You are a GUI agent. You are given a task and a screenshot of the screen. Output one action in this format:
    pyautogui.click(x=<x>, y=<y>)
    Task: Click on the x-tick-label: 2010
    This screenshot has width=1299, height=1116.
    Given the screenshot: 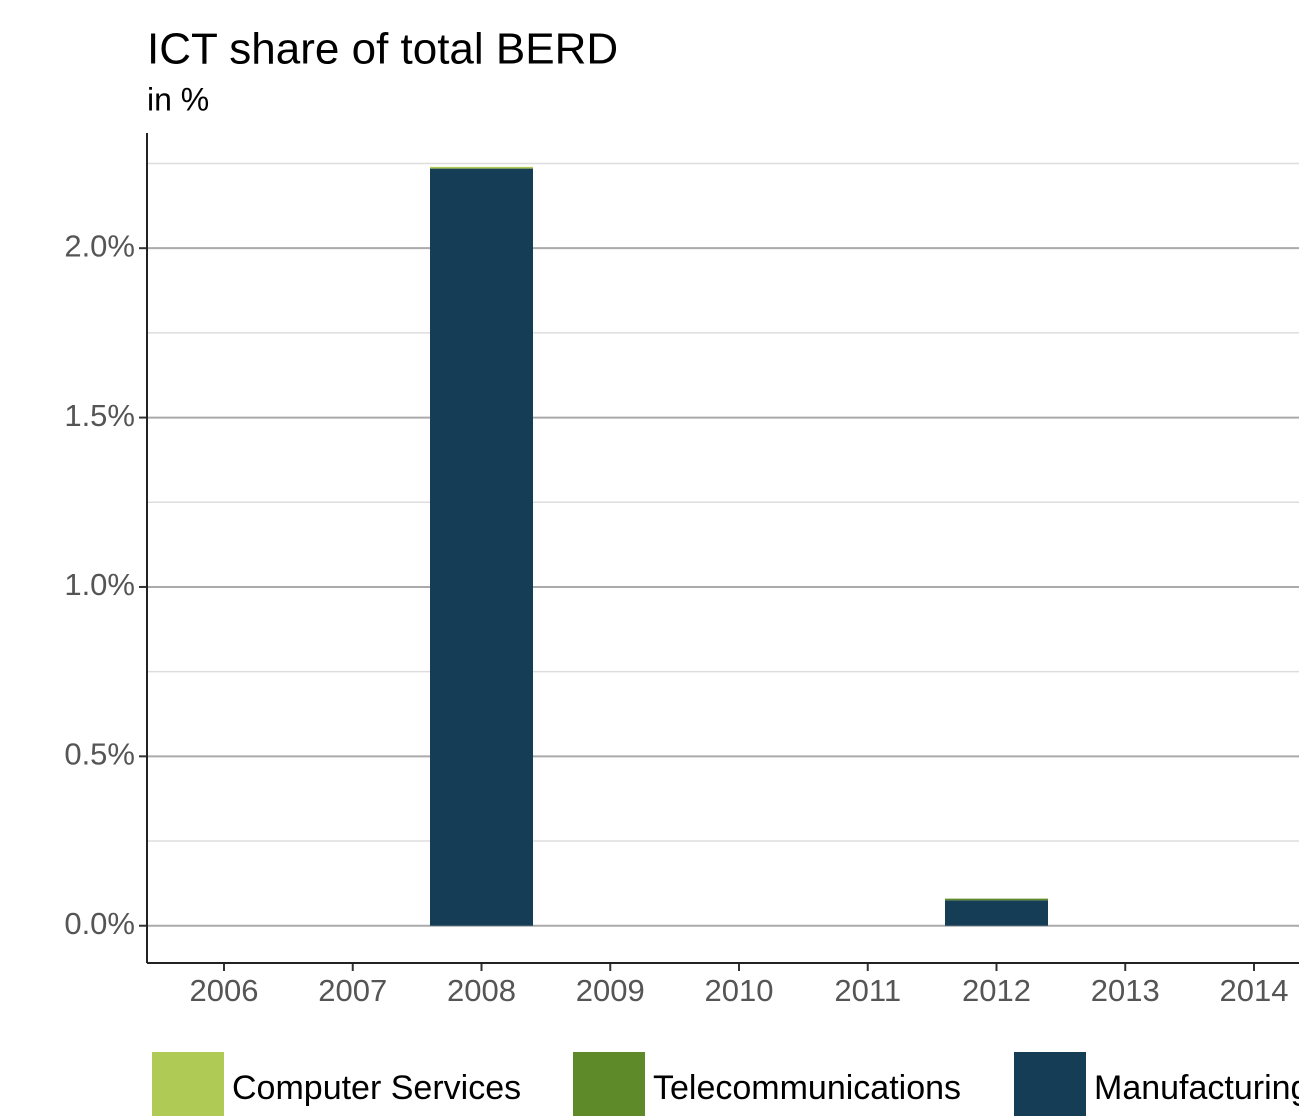 What is the action you would take?
    pyautogui.click(x=739, y=990)
    